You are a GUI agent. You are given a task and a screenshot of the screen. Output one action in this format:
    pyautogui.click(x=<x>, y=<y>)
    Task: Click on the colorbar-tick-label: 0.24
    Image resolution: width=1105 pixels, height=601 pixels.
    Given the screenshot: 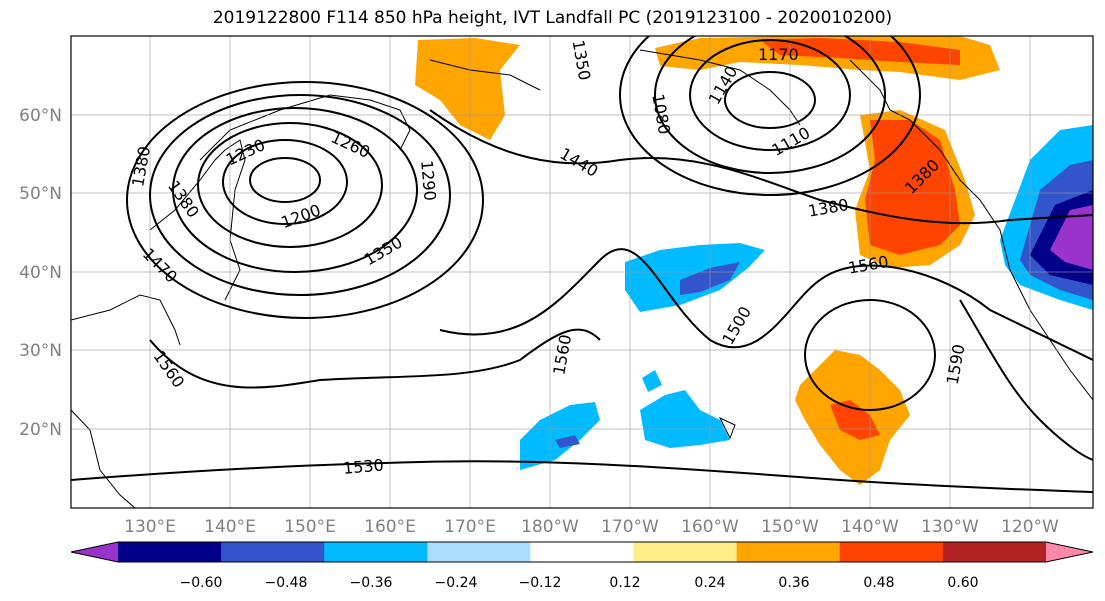 What is the action you would take?
    pyautogui.click(x=709, y=583)
    